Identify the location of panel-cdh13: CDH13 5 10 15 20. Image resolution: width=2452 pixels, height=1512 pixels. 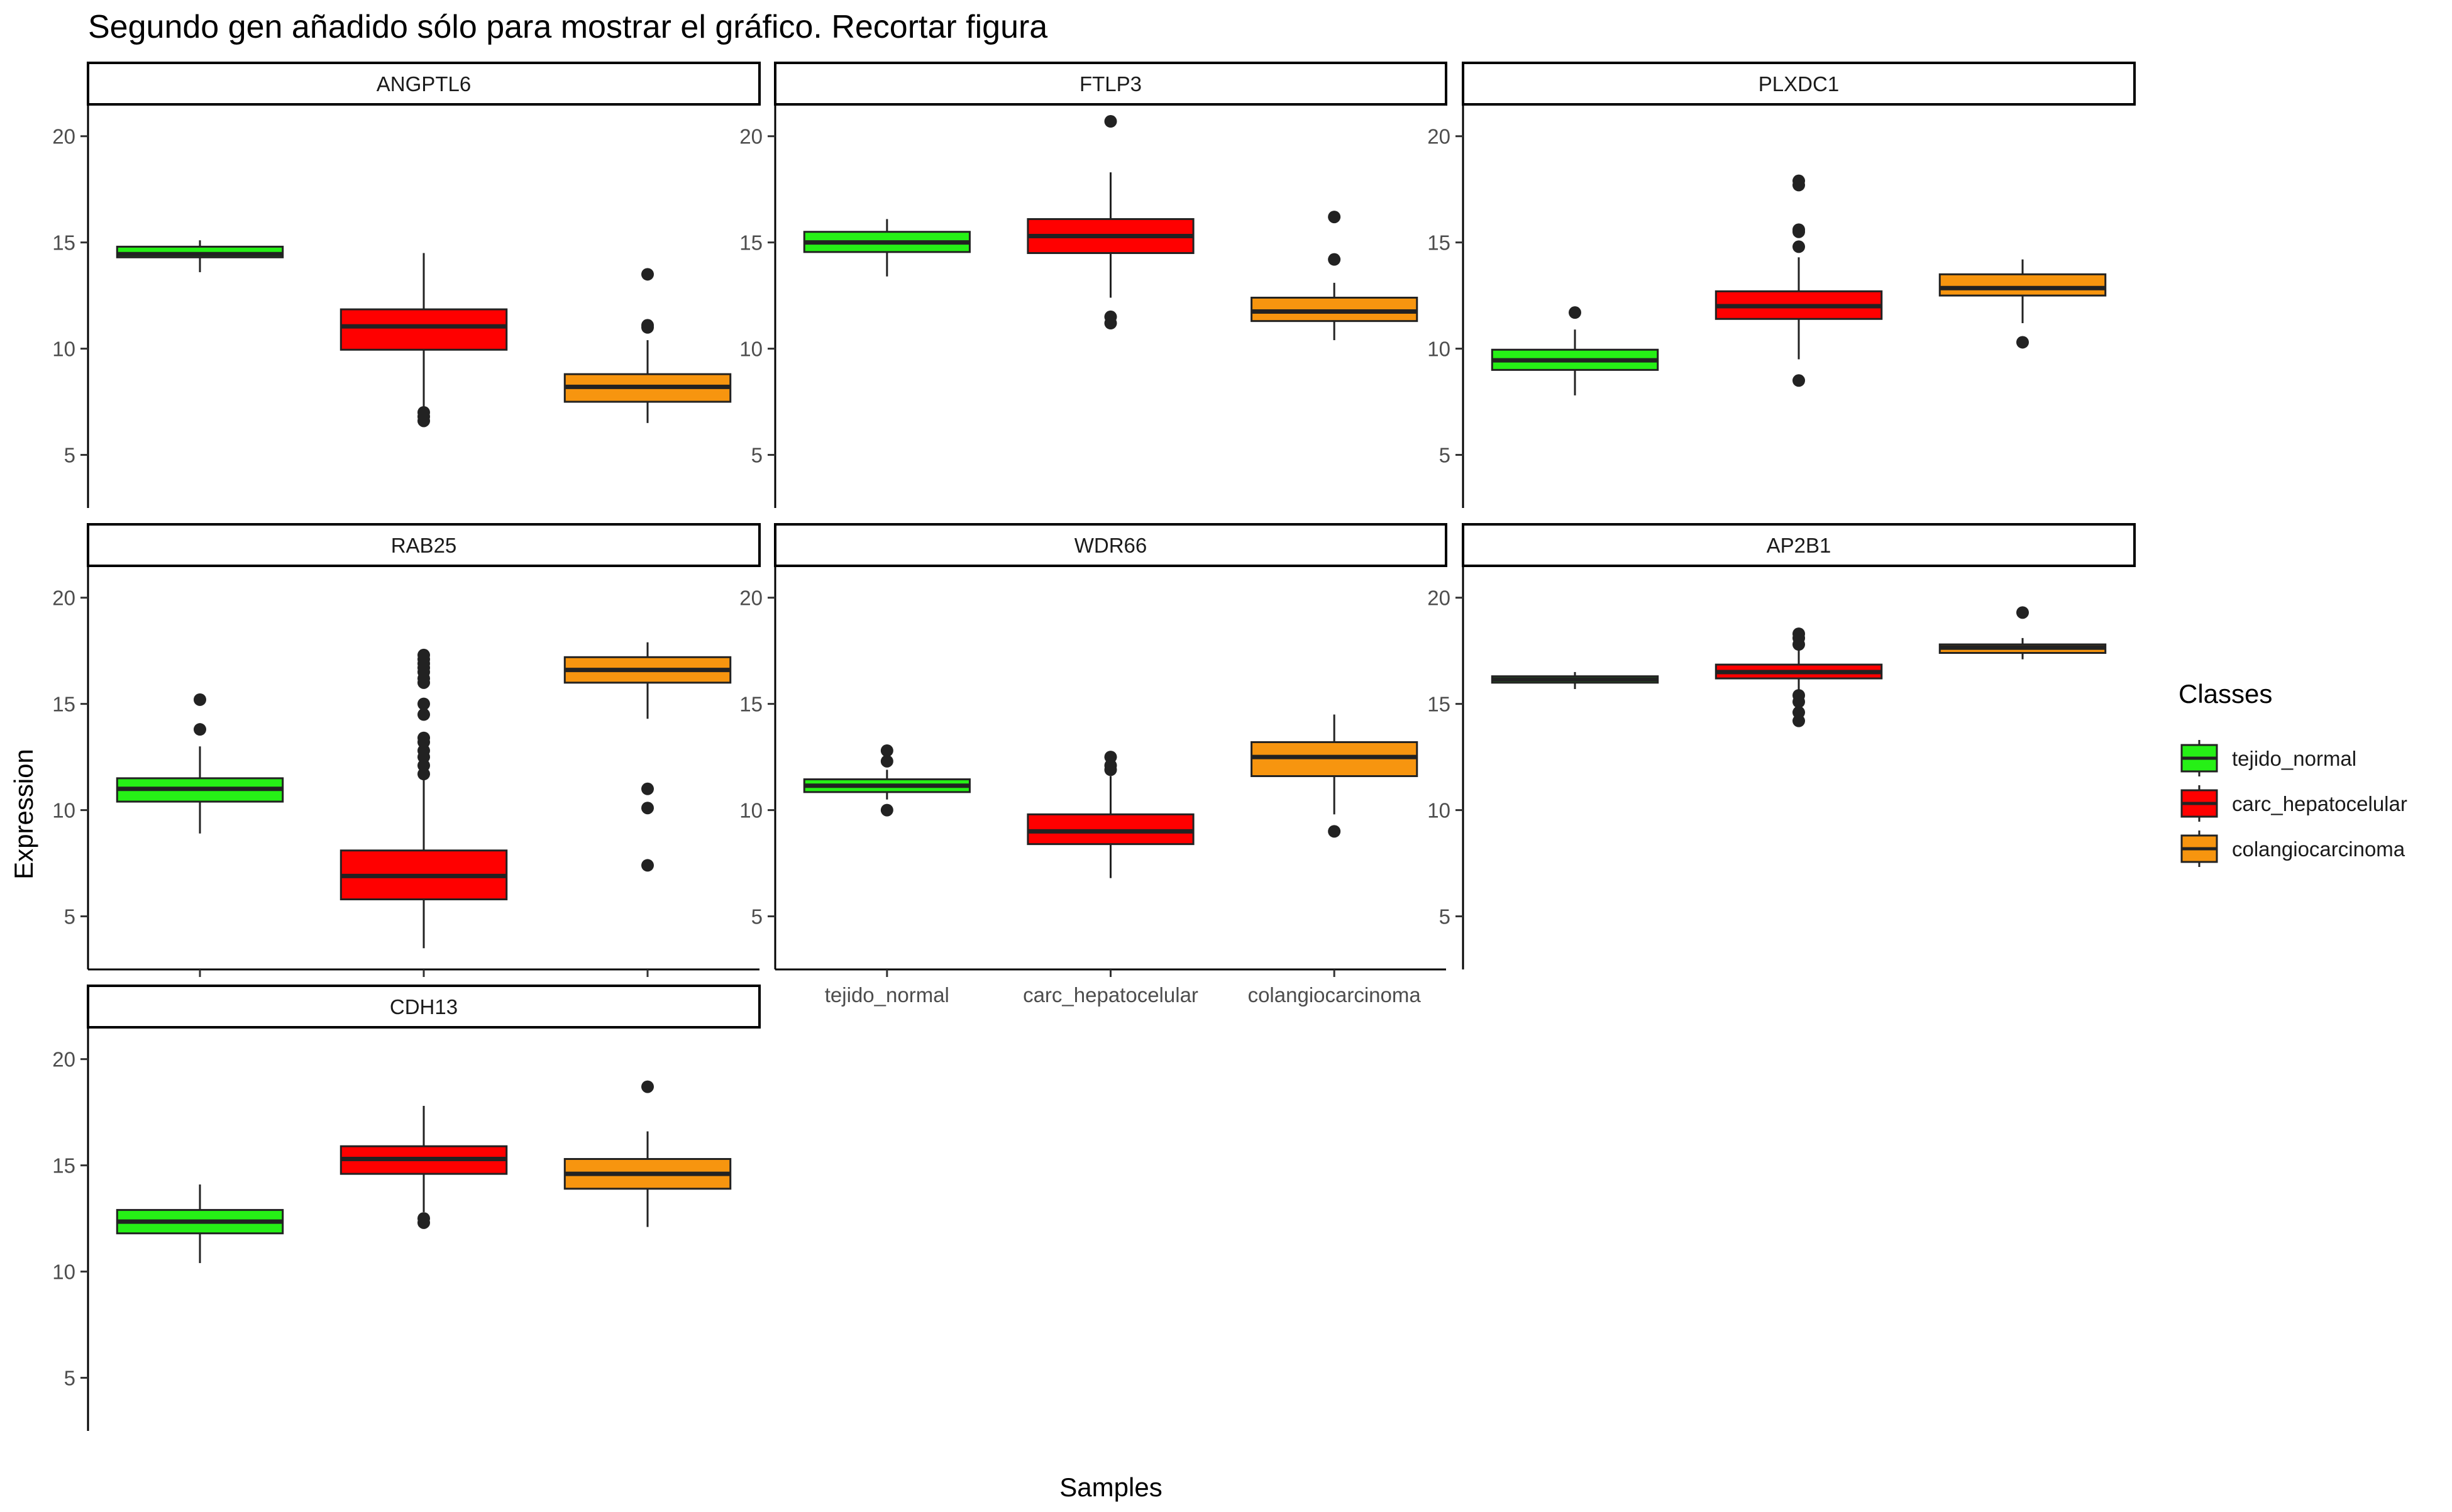
(406, 1208).